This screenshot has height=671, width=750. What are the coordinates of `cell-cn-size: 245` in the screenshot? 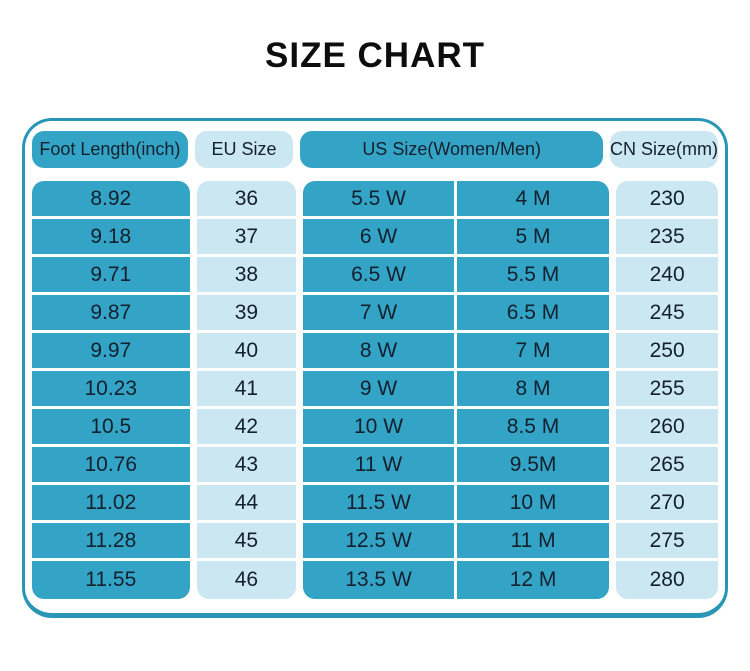 It's located at (667, 314).